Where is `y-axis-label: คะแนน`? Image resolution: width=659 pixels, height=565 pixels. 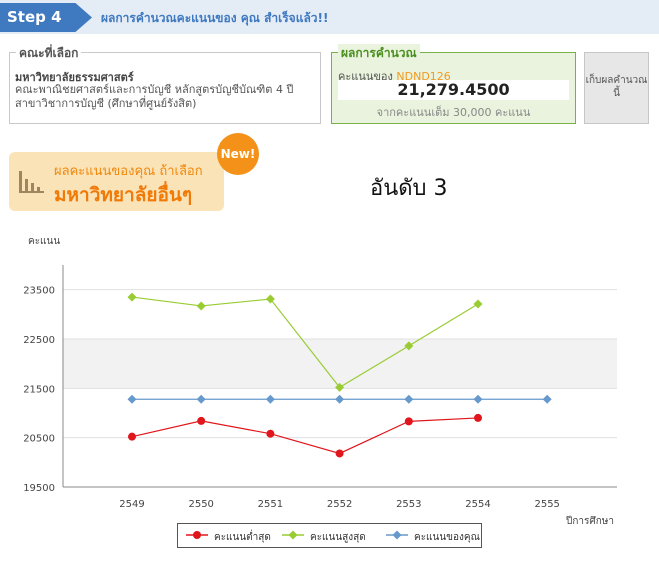 y-axis-label: คะแนน is located at coordinates (44, 241).